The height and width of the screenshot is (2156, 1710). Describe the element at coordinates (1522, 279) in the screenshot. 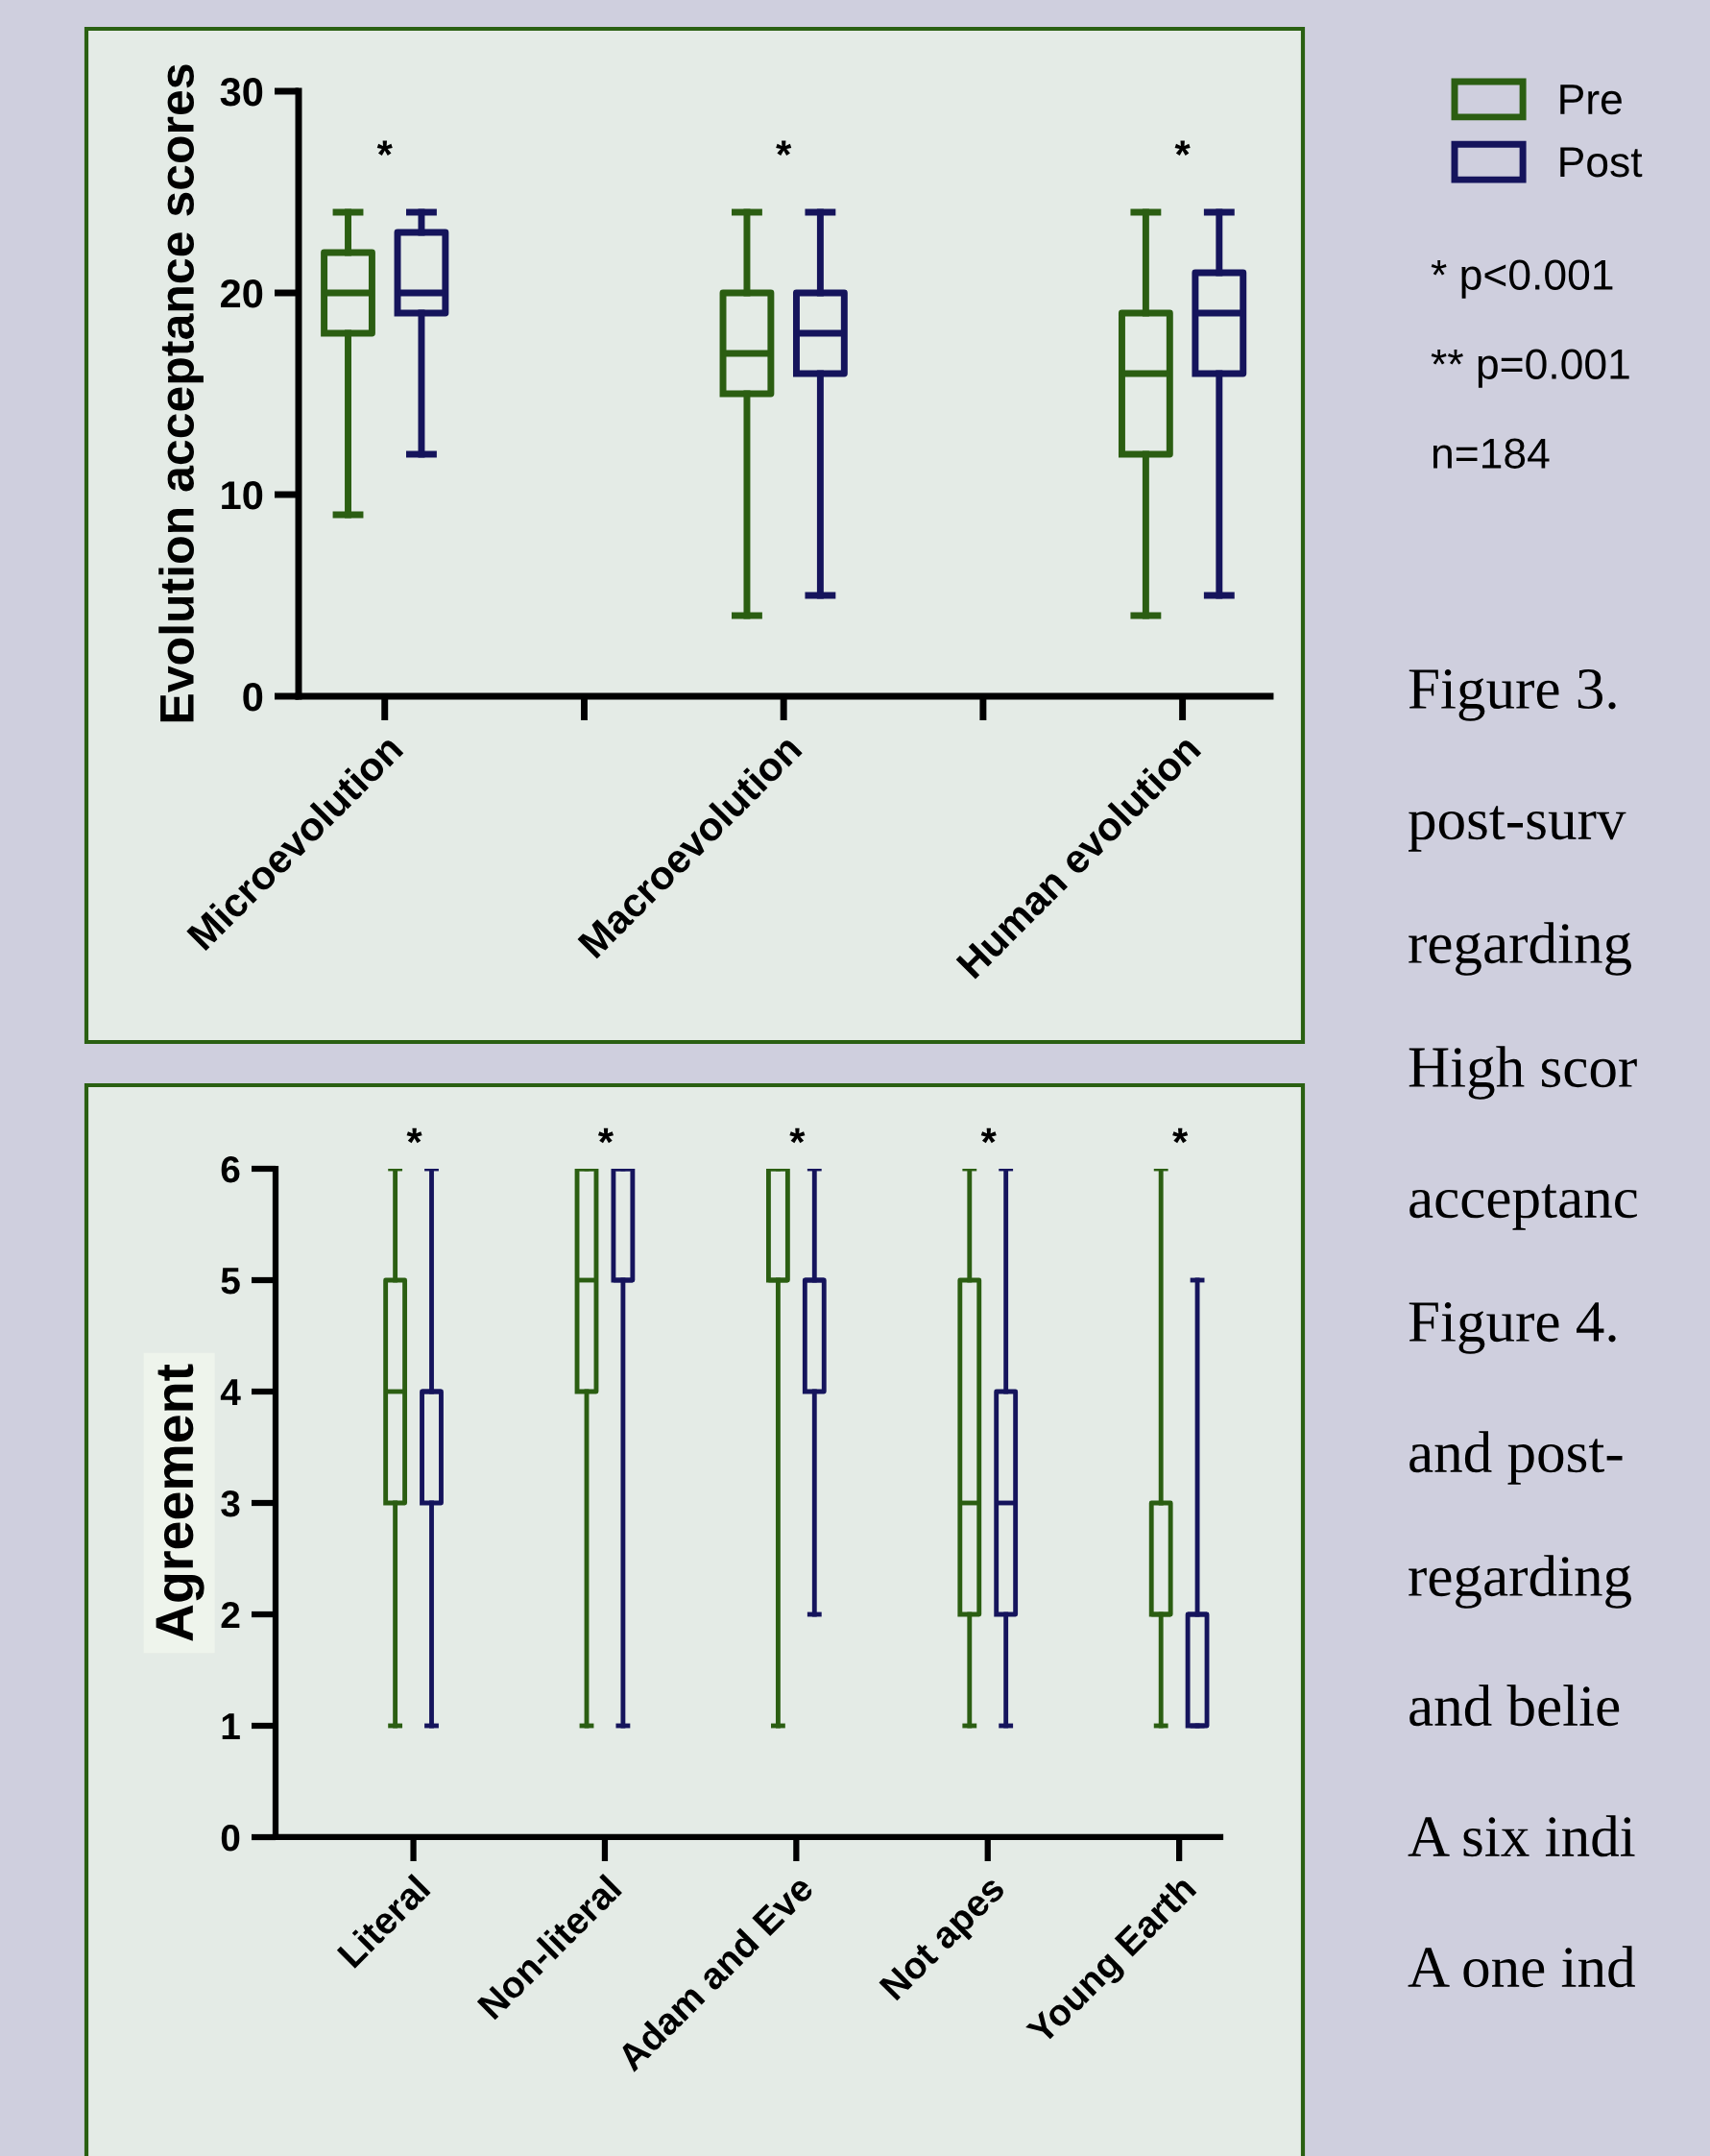

I see `text: * p<0.001` at that location.